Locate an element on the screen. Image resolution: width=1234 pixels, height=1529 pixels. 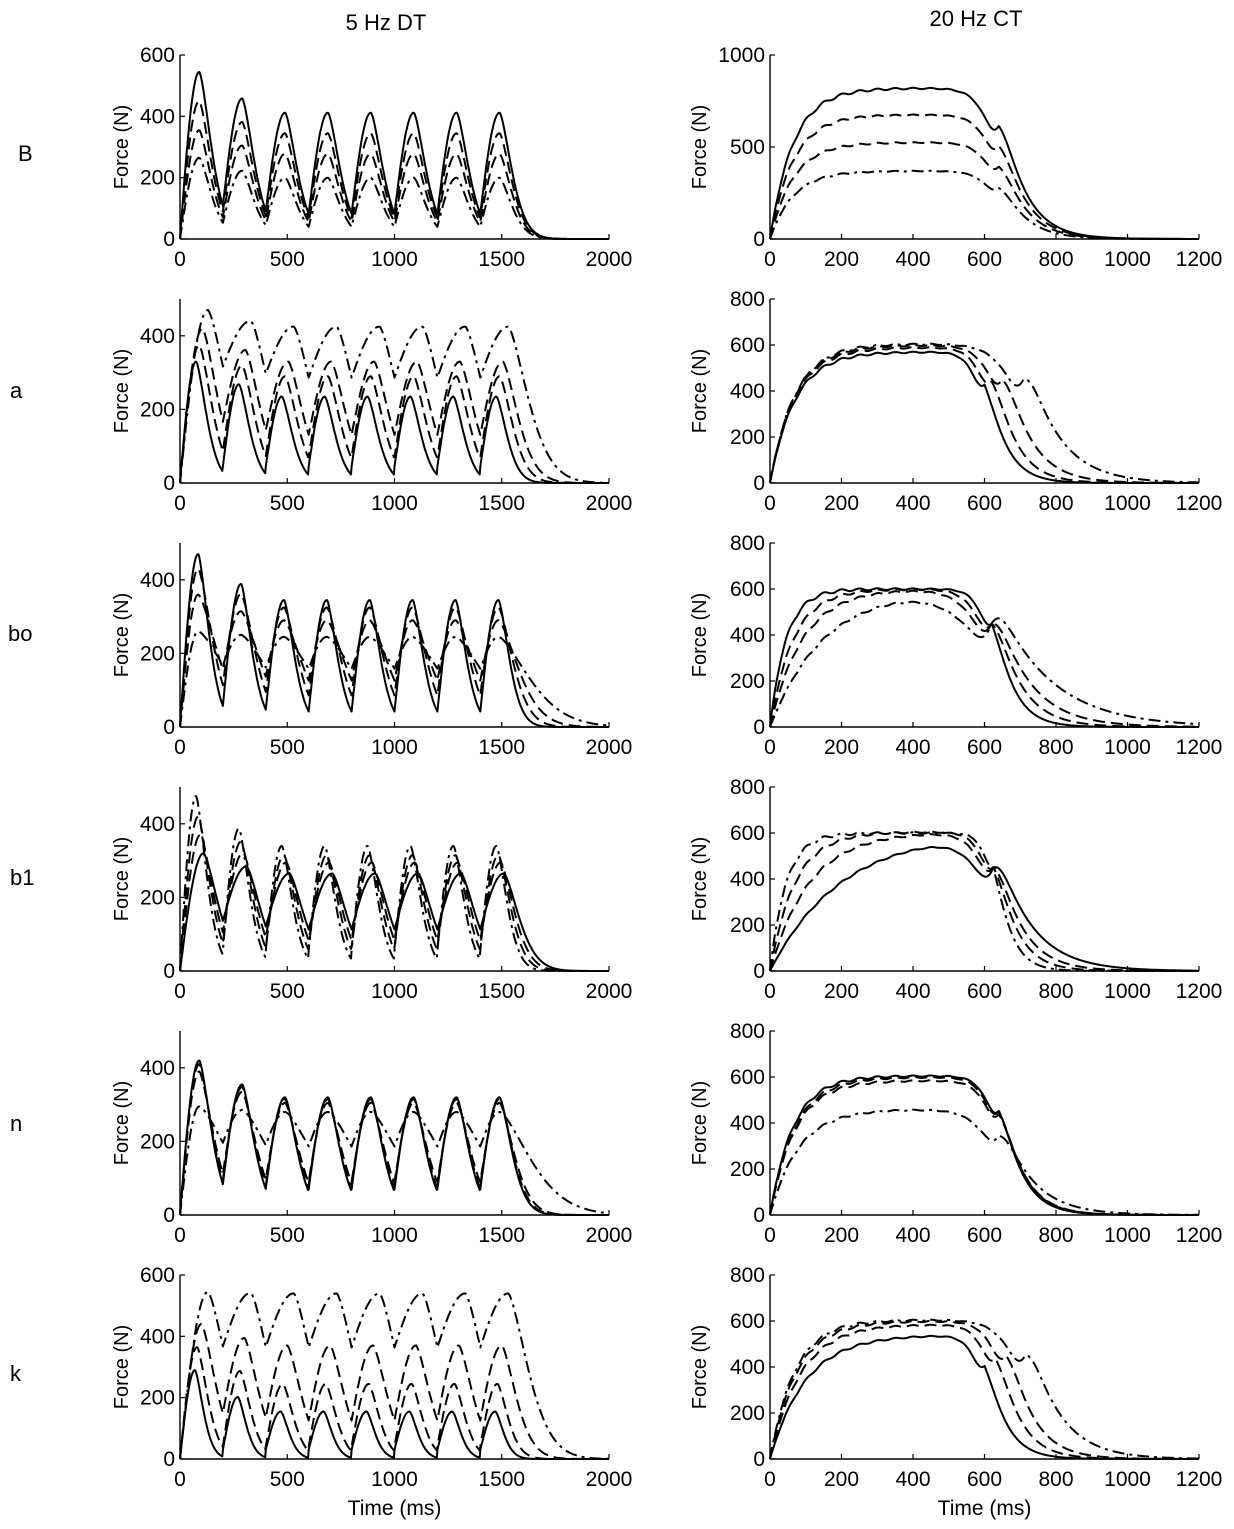
row-label-k: k is located at coordinates (16, 1373).